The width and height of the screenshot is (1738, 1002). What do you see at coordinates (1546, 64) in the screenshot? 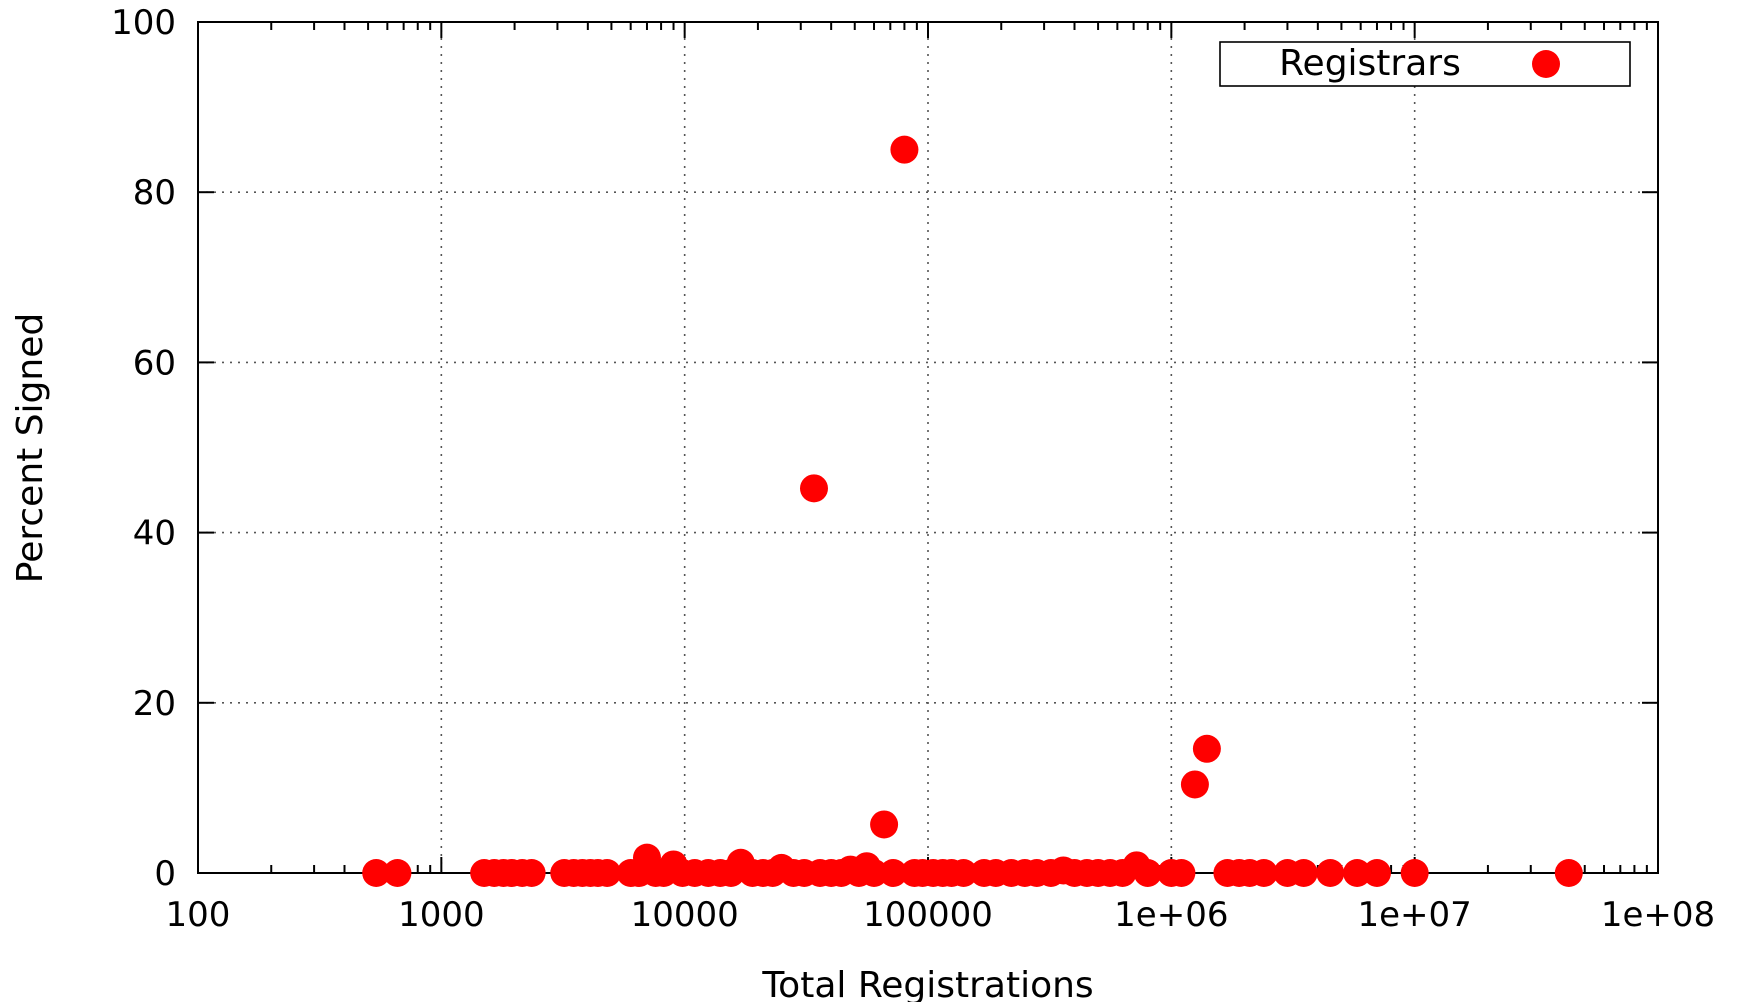
I see `legend-marker` at bounding box center [1546, 64].